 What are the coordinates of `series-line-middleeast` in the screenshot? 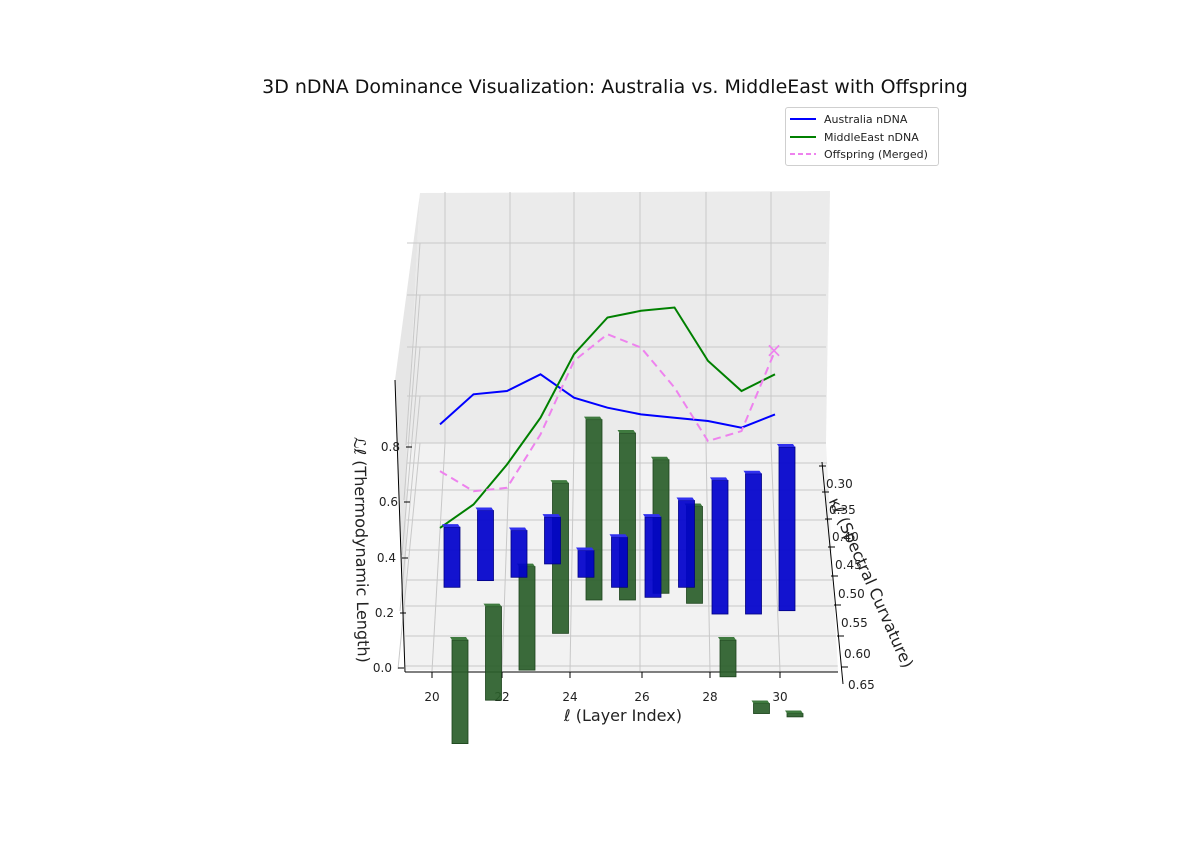 It's located at (607, 417).